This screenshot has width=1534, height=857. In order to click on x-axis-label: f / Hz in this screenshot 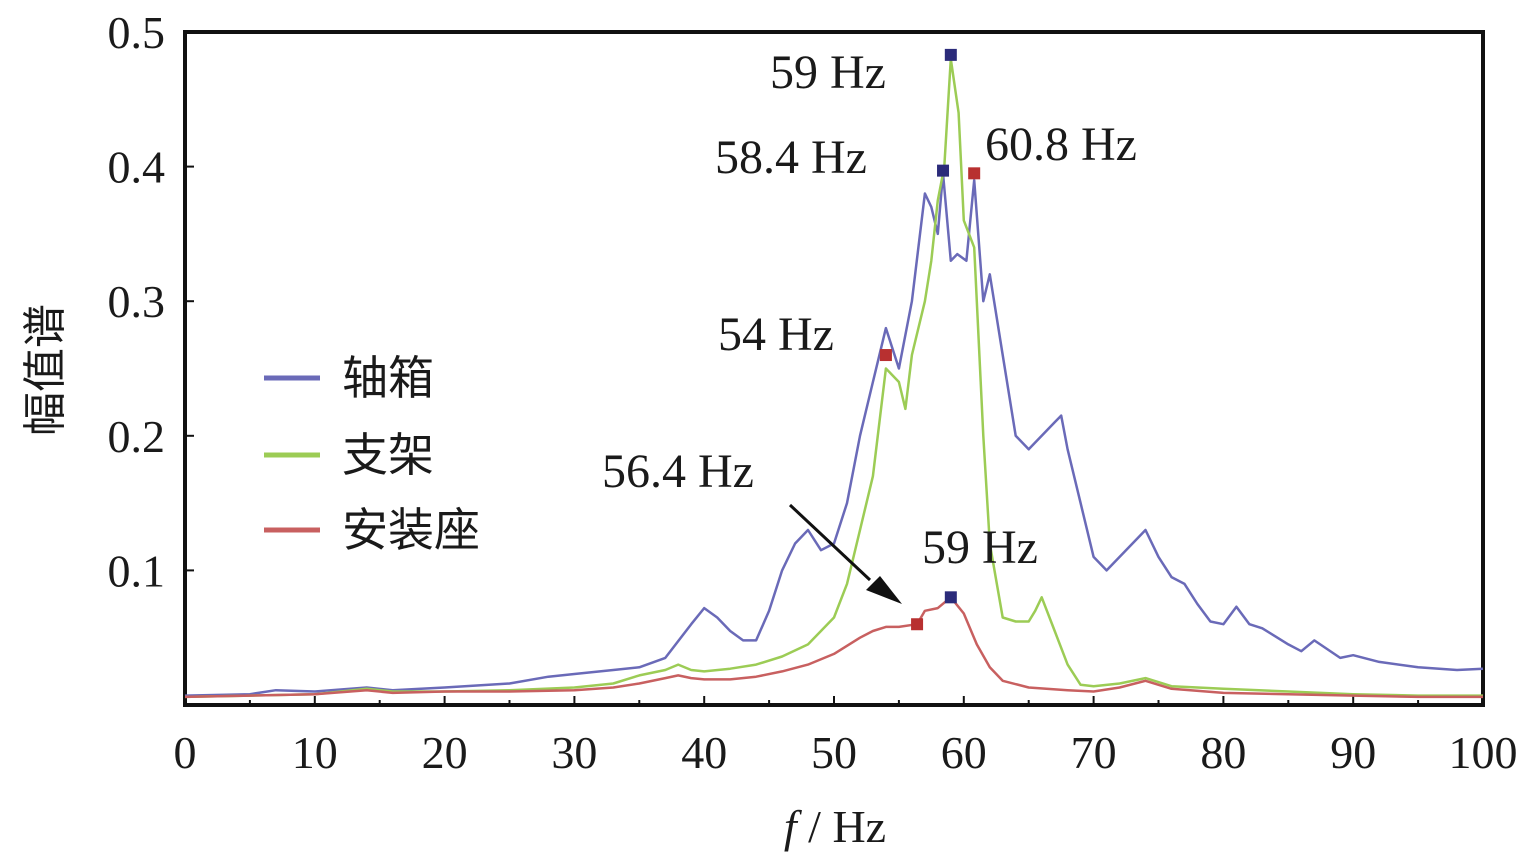, I will do `click(835, 826)`.